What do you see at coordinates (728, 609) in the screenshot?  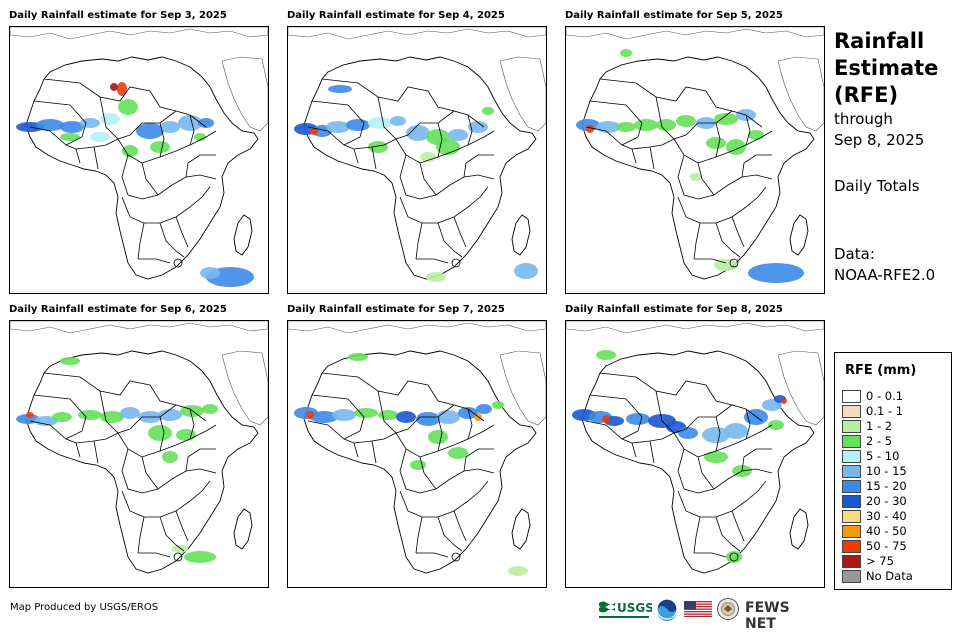 I see `state-seal-icon` at bounding box center [728, 609].